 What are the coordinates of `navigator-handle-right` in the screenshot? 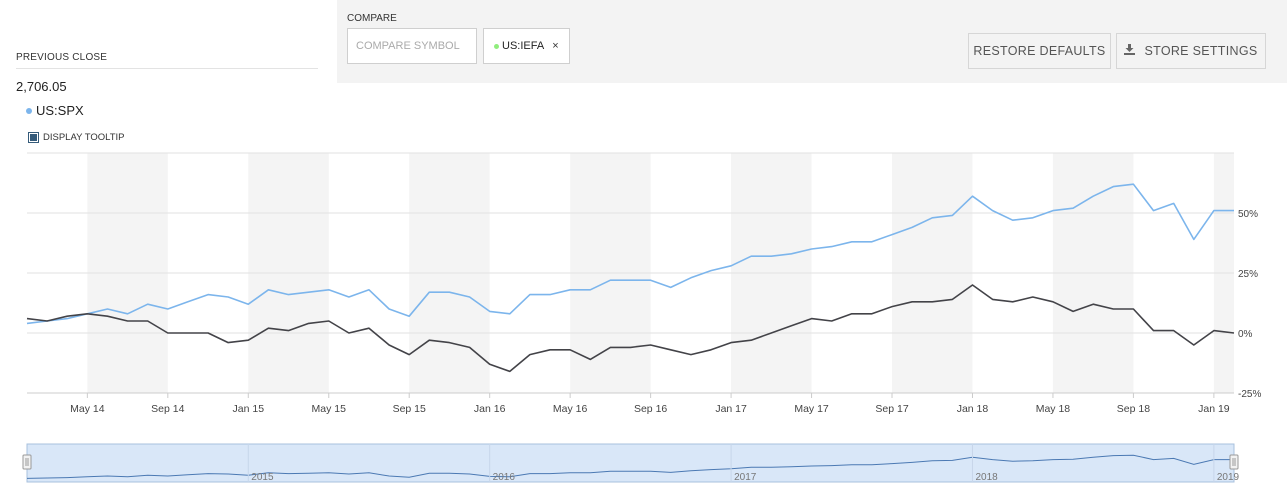 It's located at (1234, 462).